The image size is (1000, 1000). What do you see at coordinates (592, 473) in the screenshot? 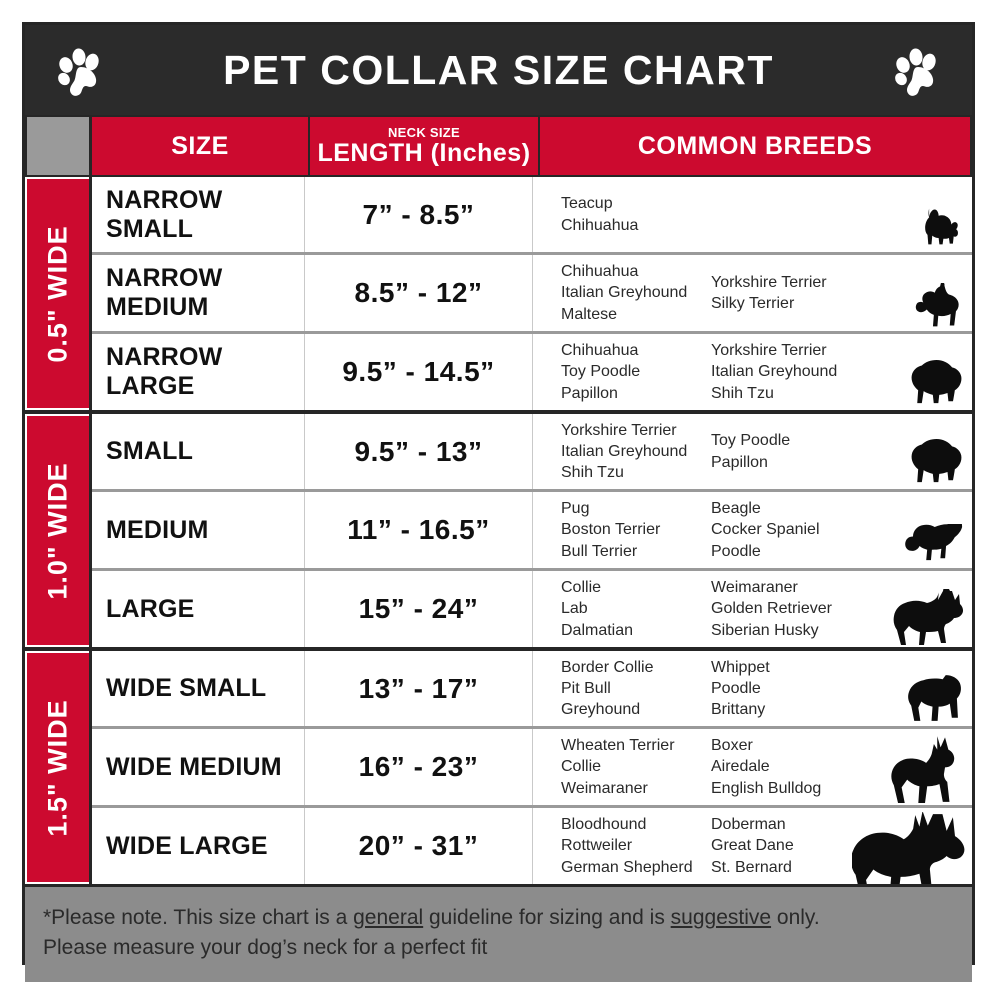
I see `breed-name: Shih Tzu` at bounding box center [592, 473].